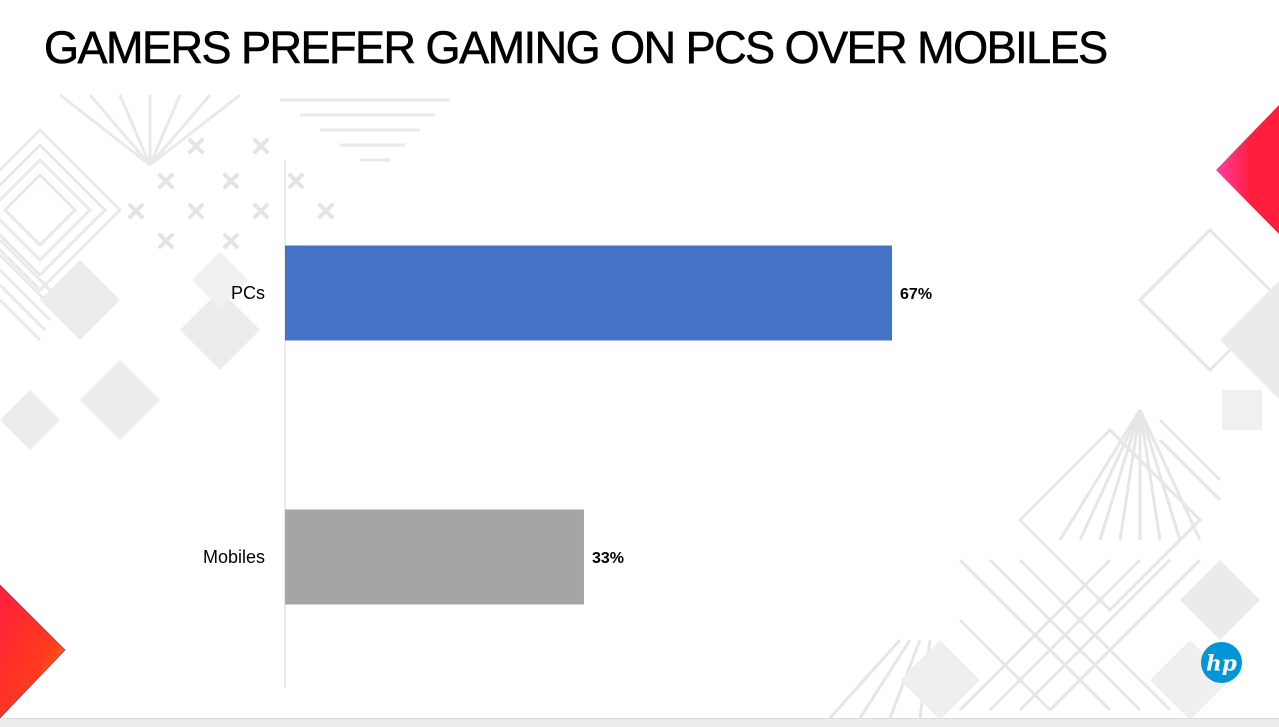 The image size is (1279, 727). I want to click on bottom-bar, so click(639, 722).